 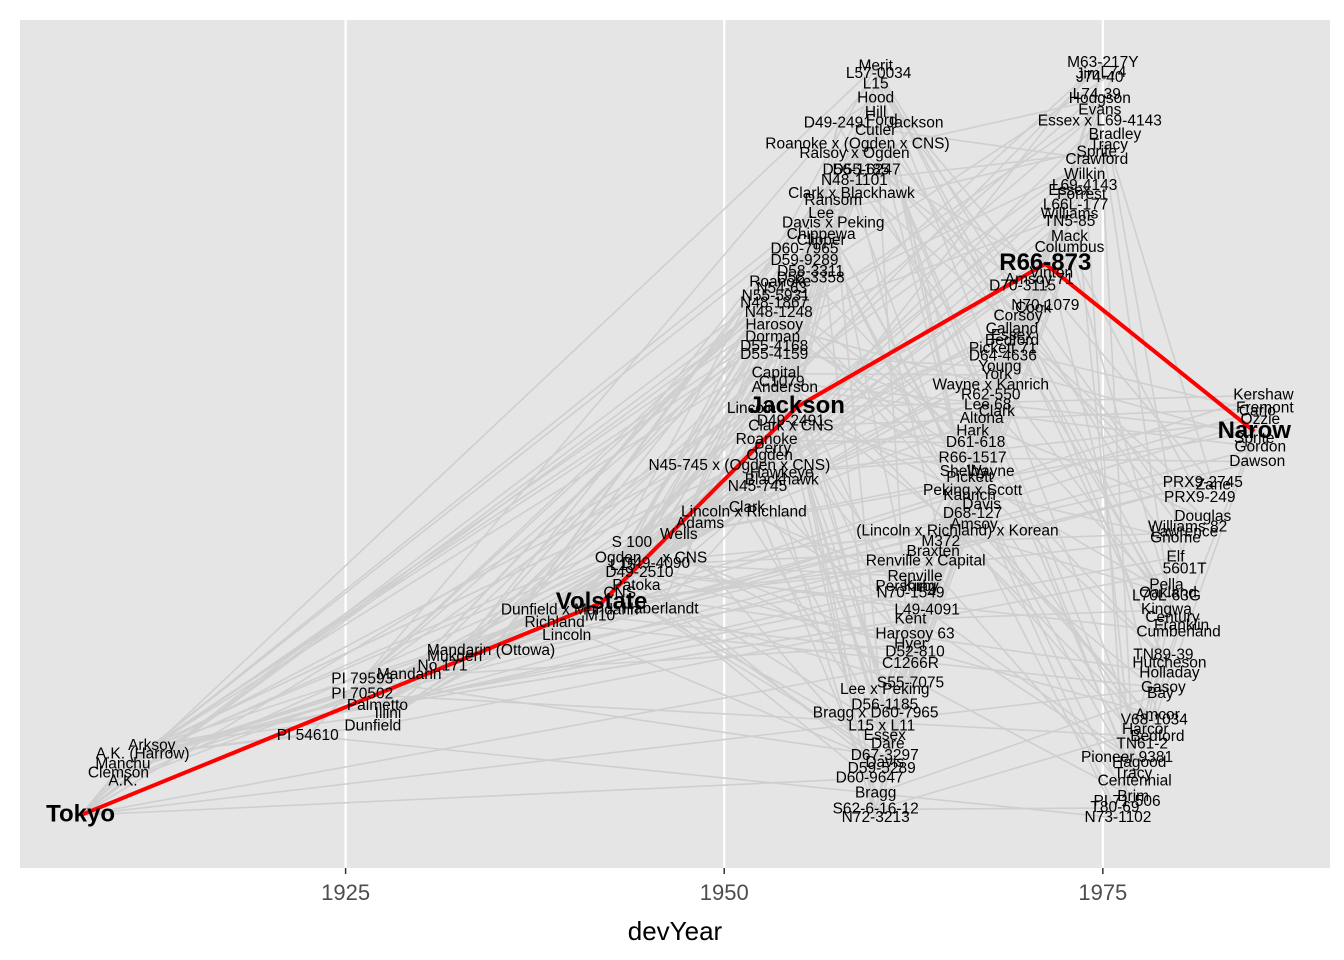 What do you see at coordinates (122, 764) in the screenshot?
I see `node-label: Manchu` at bounding box center [122, 764].